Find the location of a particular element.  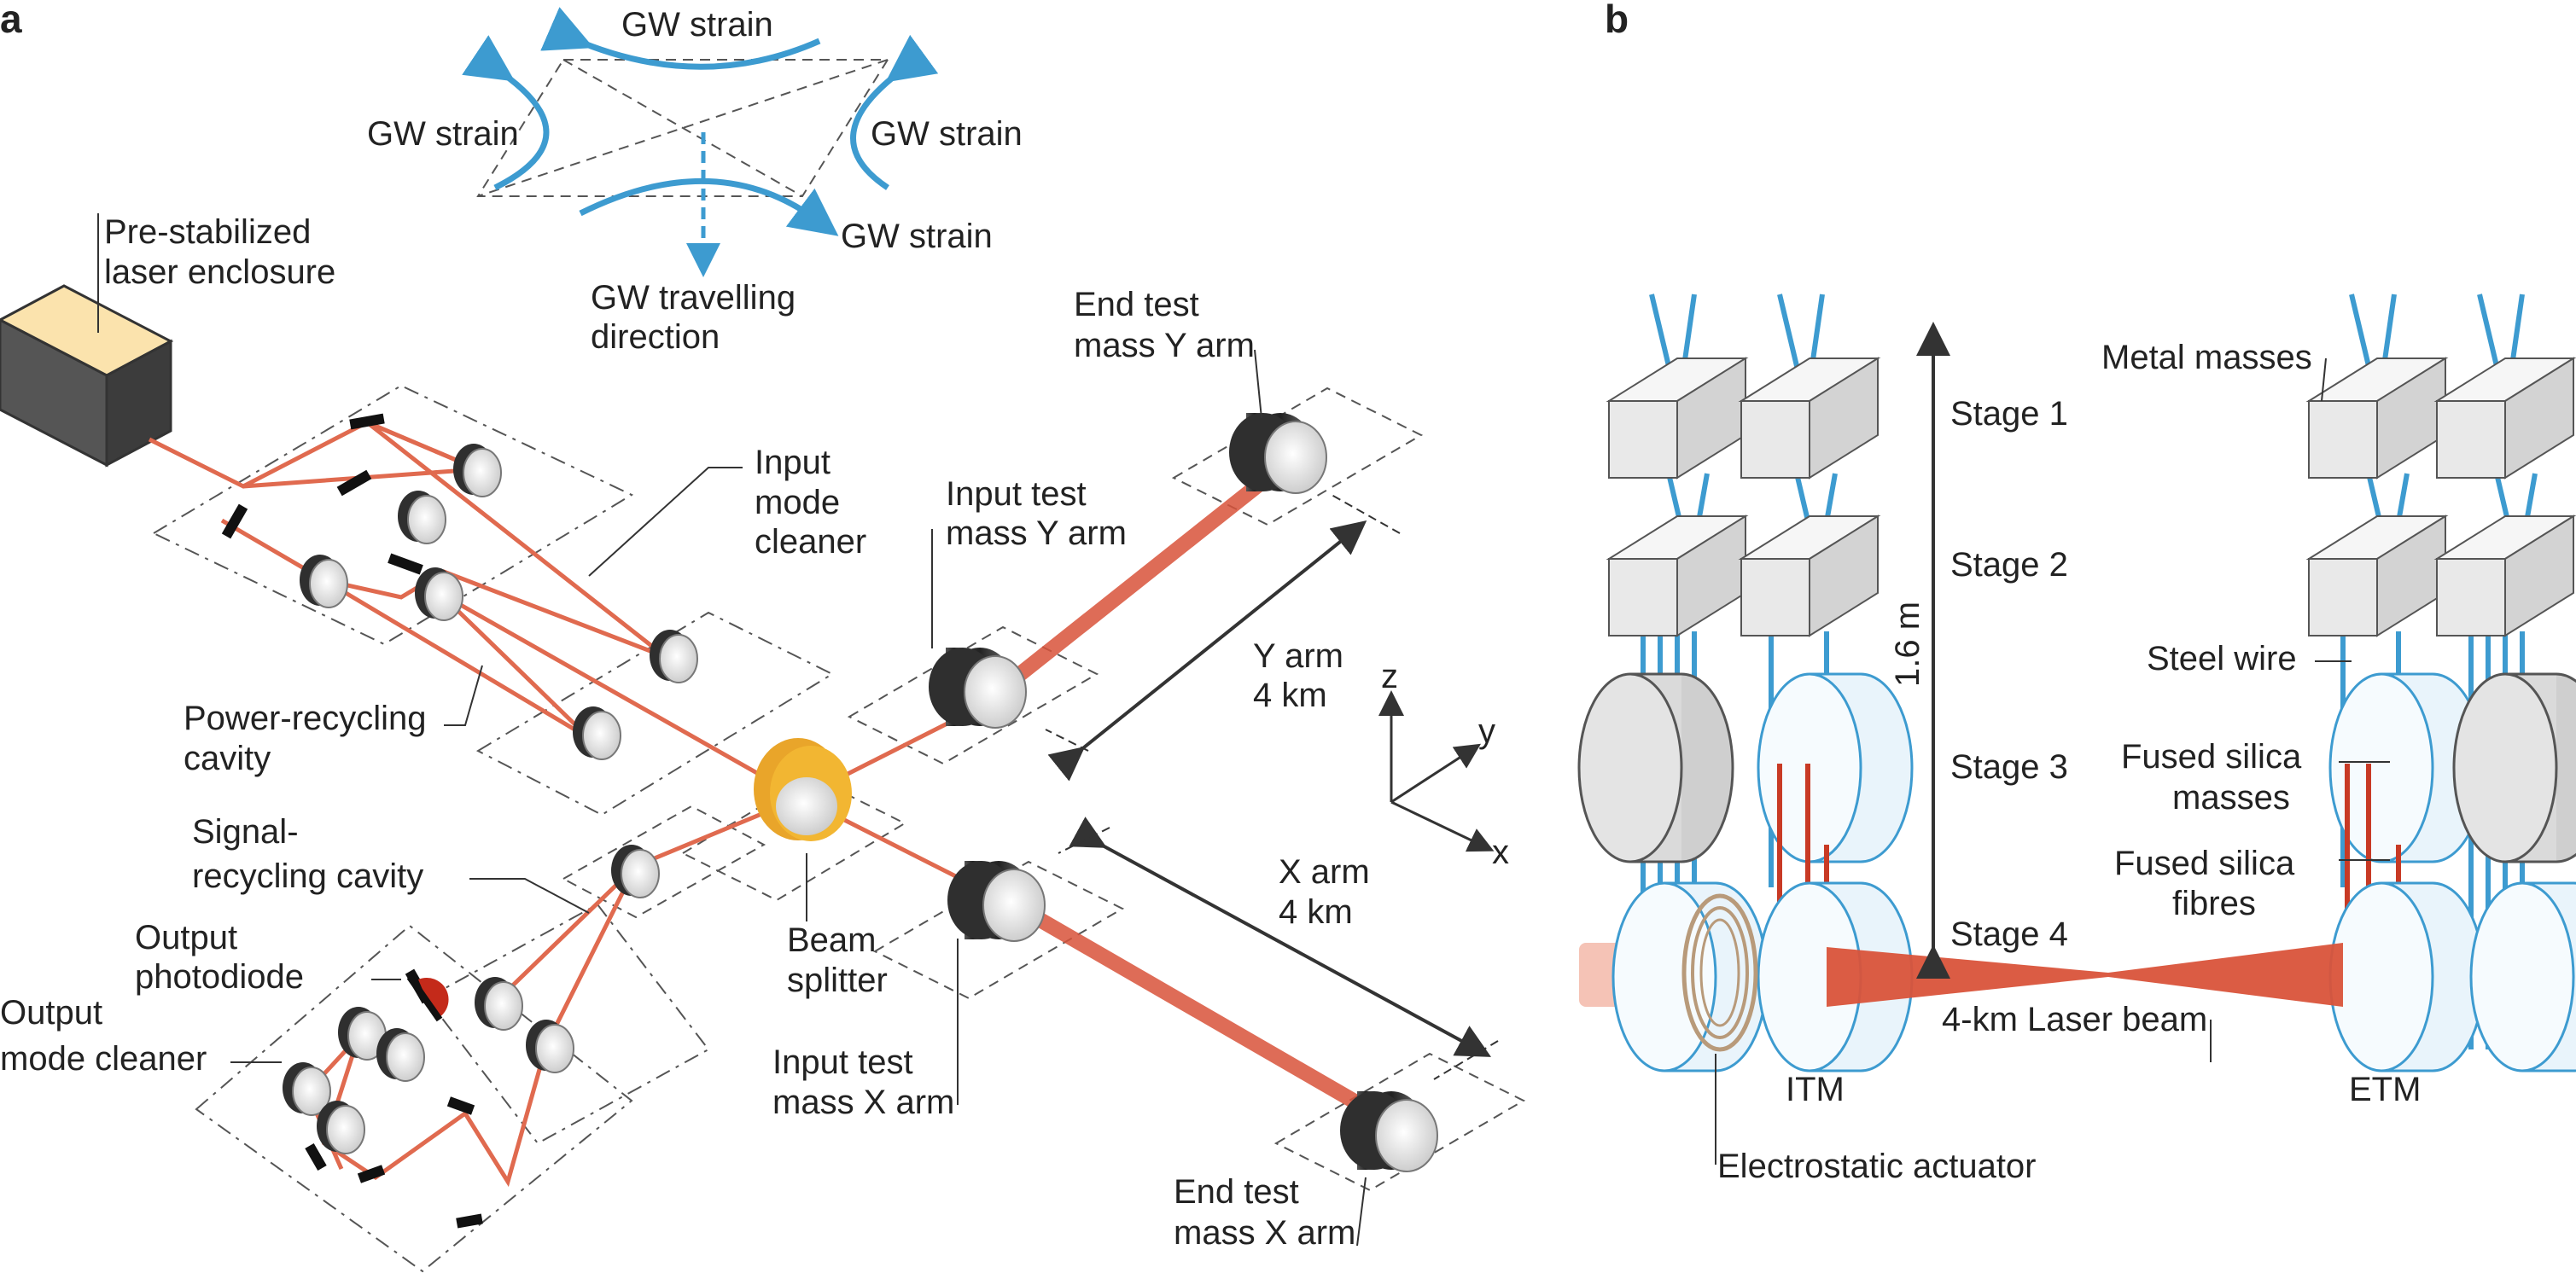

axis-z-label: z is located at coordinates (1389, 676).